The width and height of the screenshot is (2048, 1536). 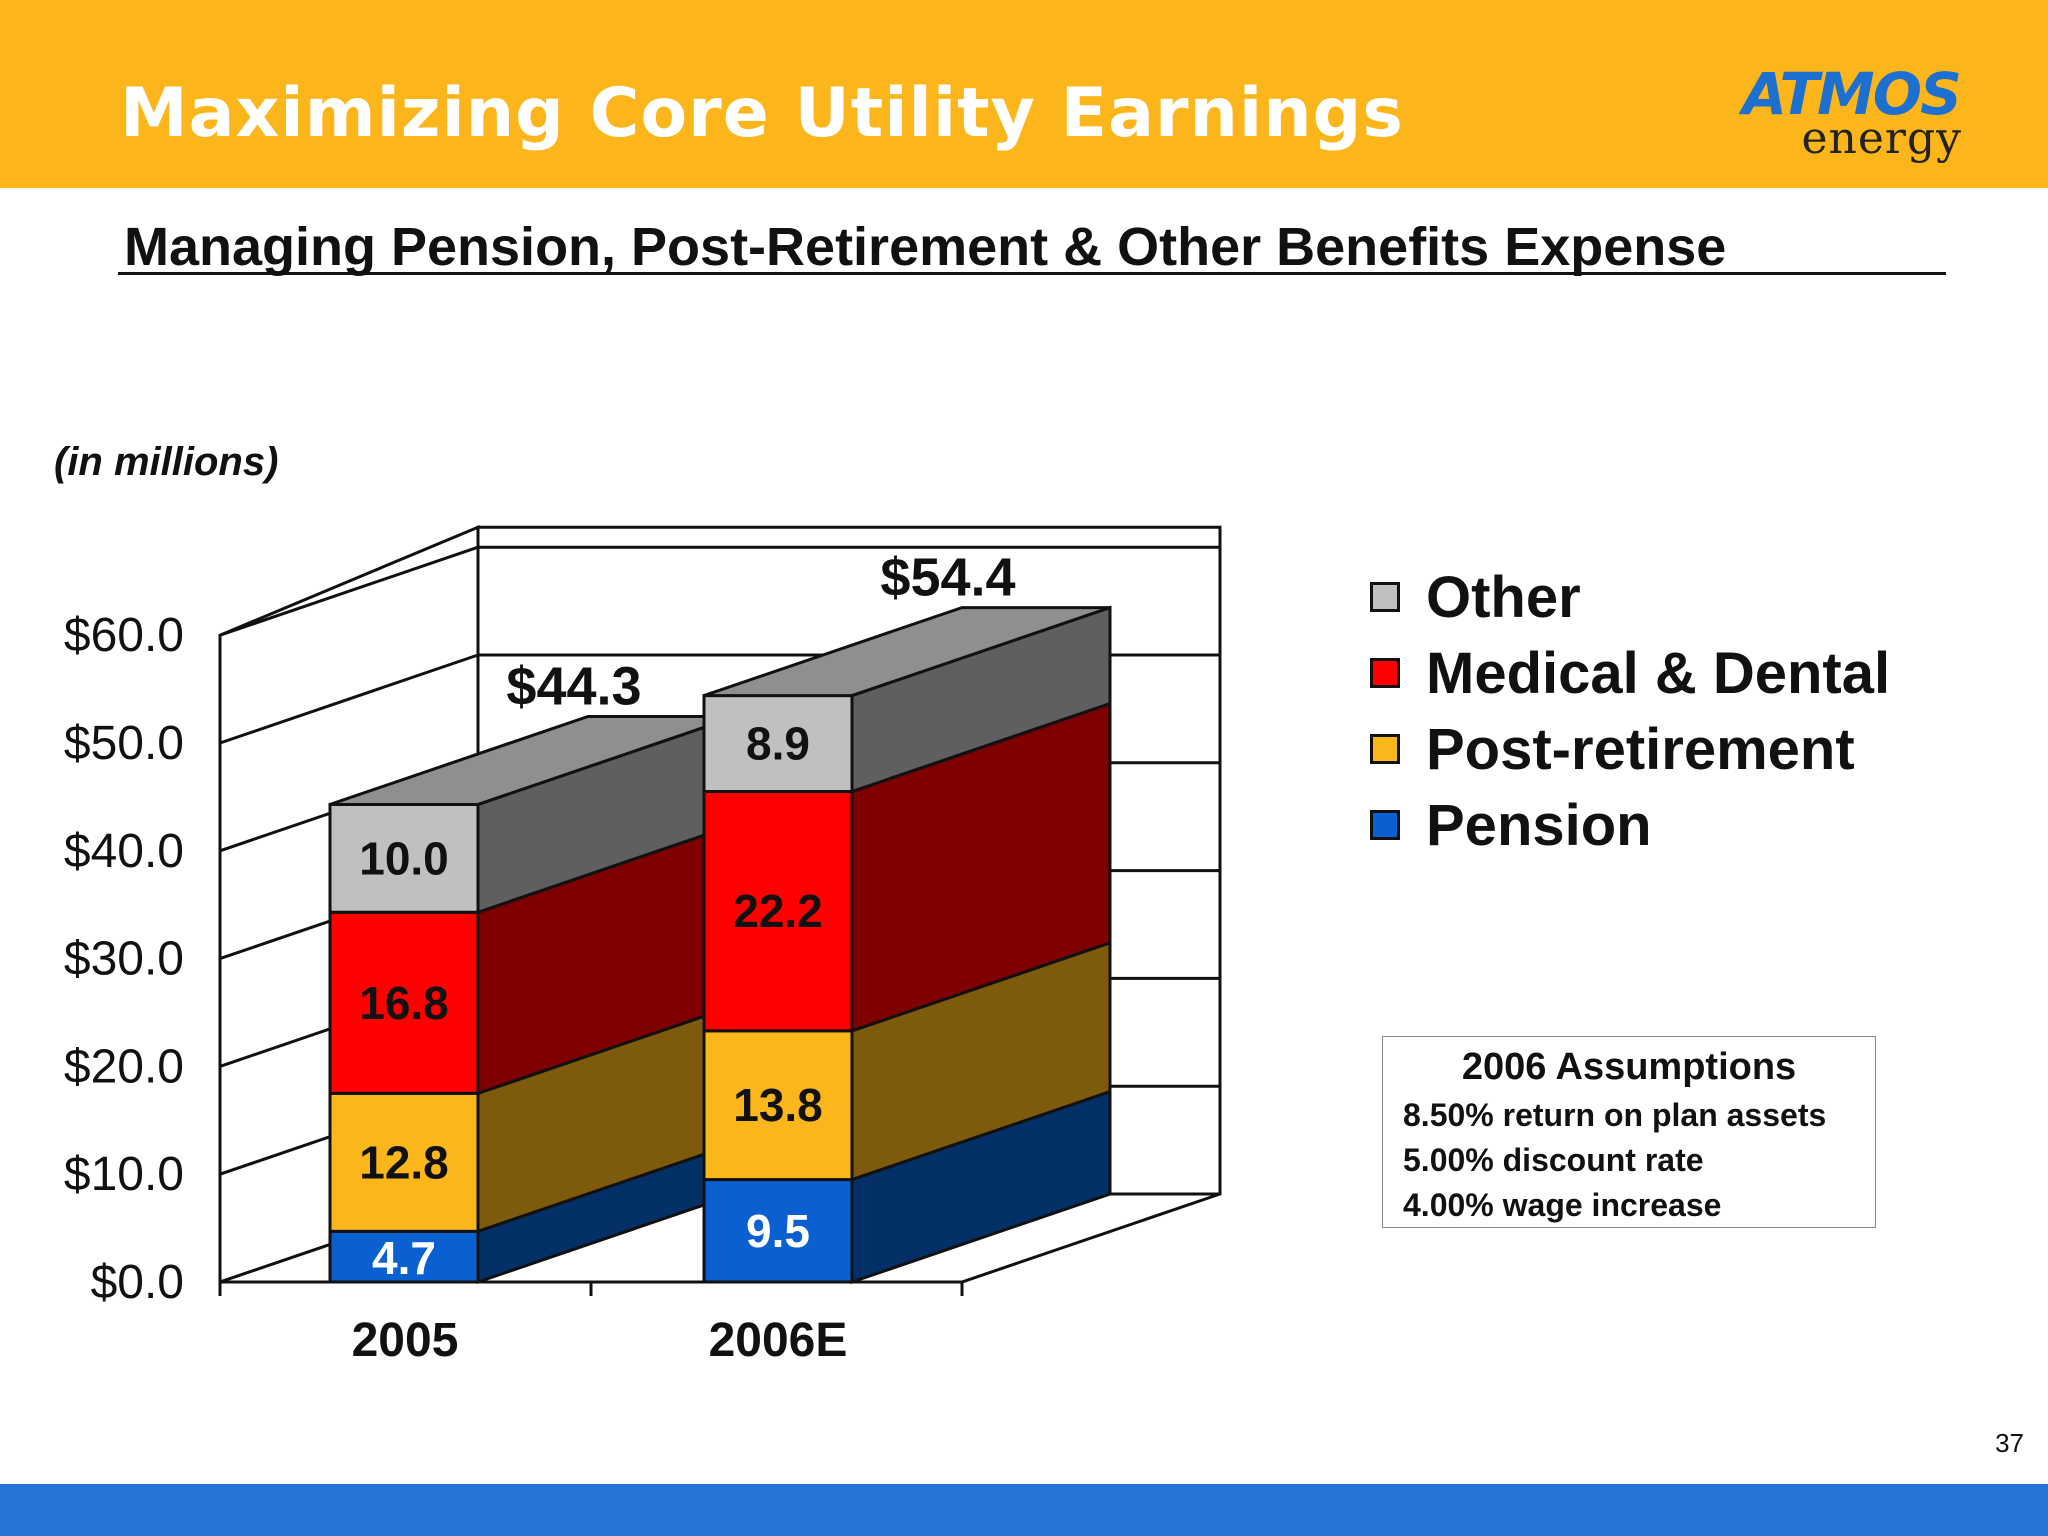 What do you see at coordinates (1629, 1067) in the screenshot?
I see `assumptions-title: 2006 Assumptions` at bounding box center [1629, 1067].